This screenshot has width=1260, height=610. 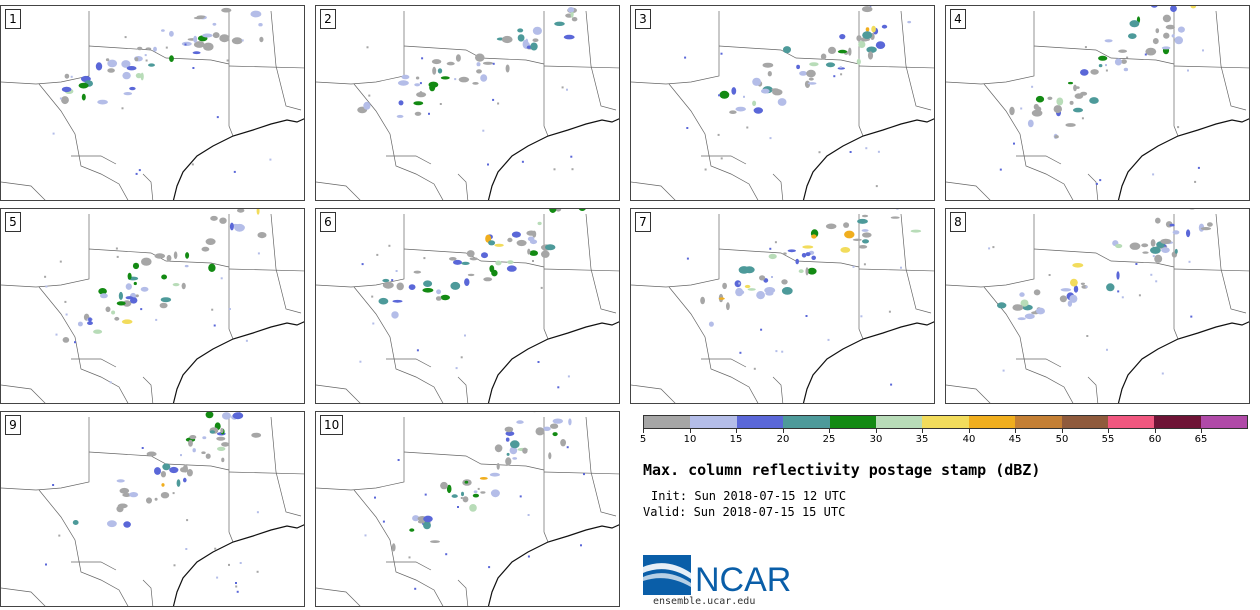 What do you see at coordinates (749, 496) in the screenshot?
I see `init-time: Init: Sun 2018-07-15 12 UTC` at bounding box center [749, 496].